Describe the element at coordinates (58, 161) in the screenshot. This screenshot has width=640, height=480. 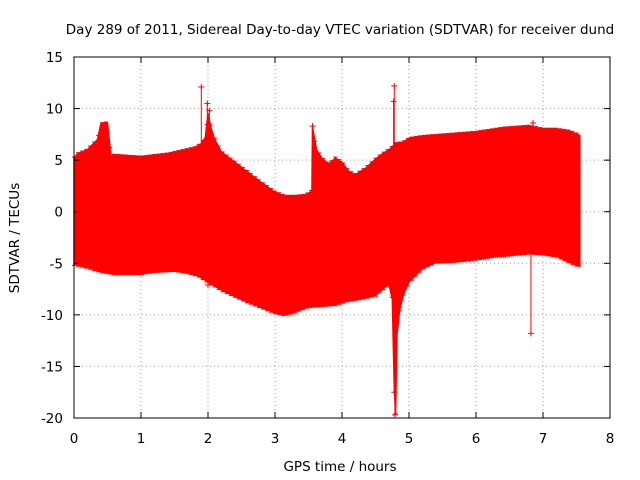
I see `y-tick-label: 5` at that location.